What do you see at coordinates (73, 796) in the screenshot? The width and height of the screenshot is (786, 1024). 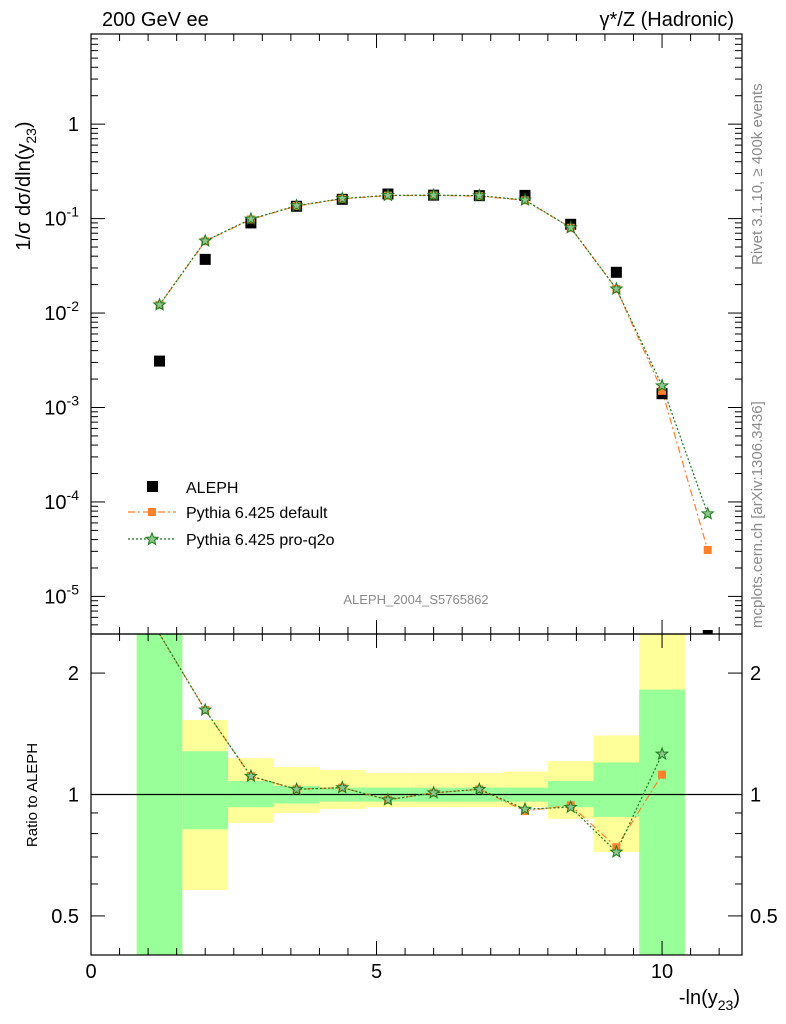 I see `y-tick-label-ratio-1: 1` at bounding box center [73, 796].